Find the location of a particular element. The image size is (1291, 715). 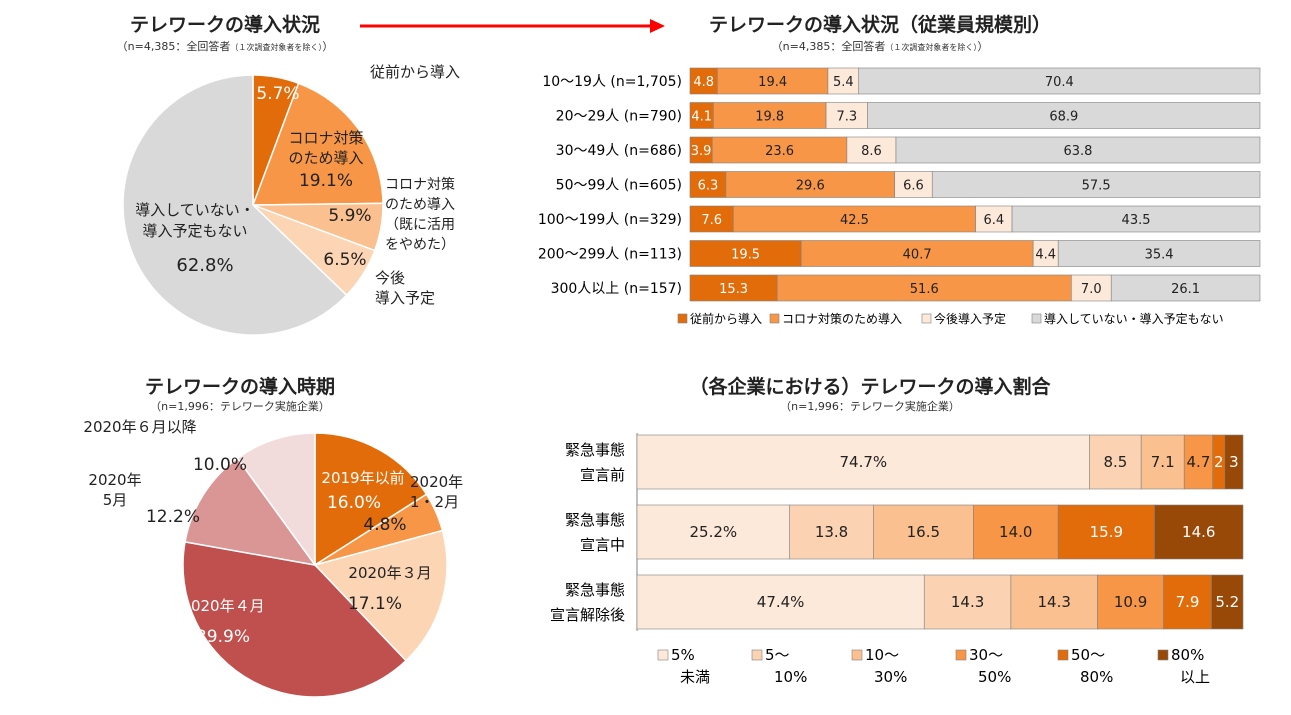

subtitle-adoption-by-size: （n=4,385：全回答者（１次調査対象者を除く）） is located at coordinates (880, 46).